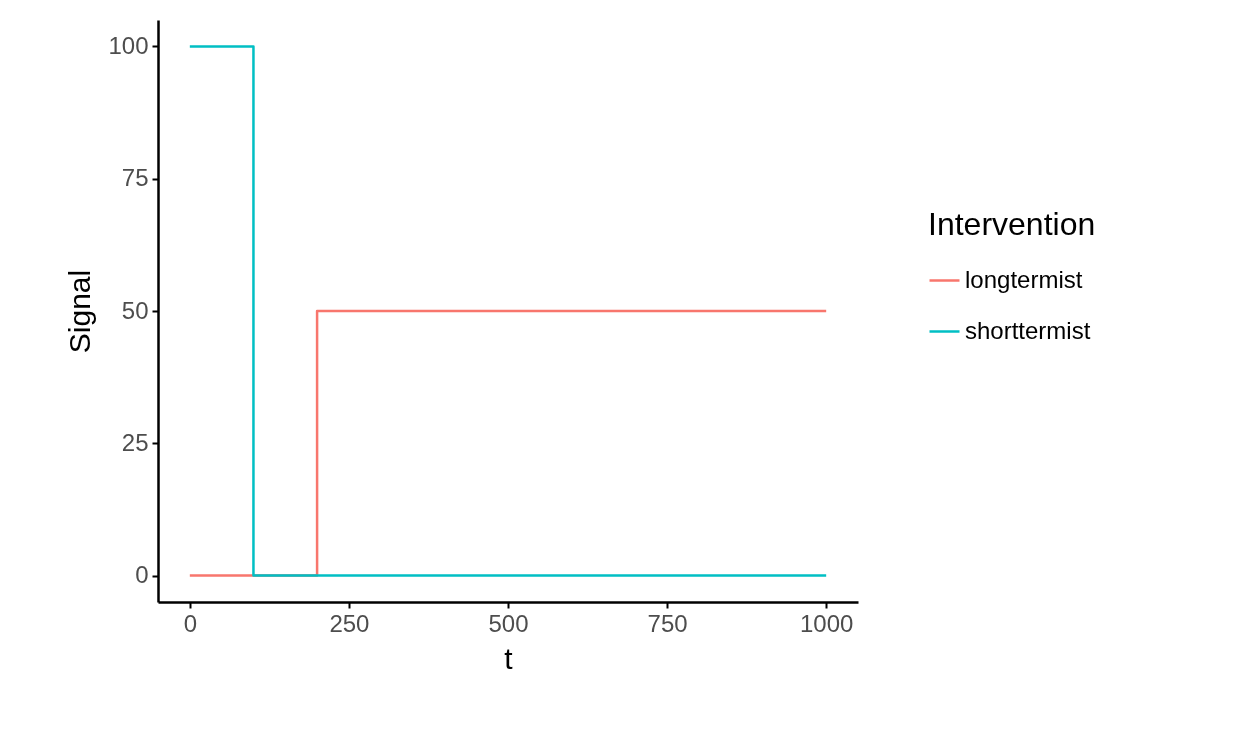 Image resolution: width=1259 pixels, height=734 pixels. What do you see at coordinates (826, 623) in the screenshot?
I see `x-tick-label: 1000` at bounding box center [826, 623].